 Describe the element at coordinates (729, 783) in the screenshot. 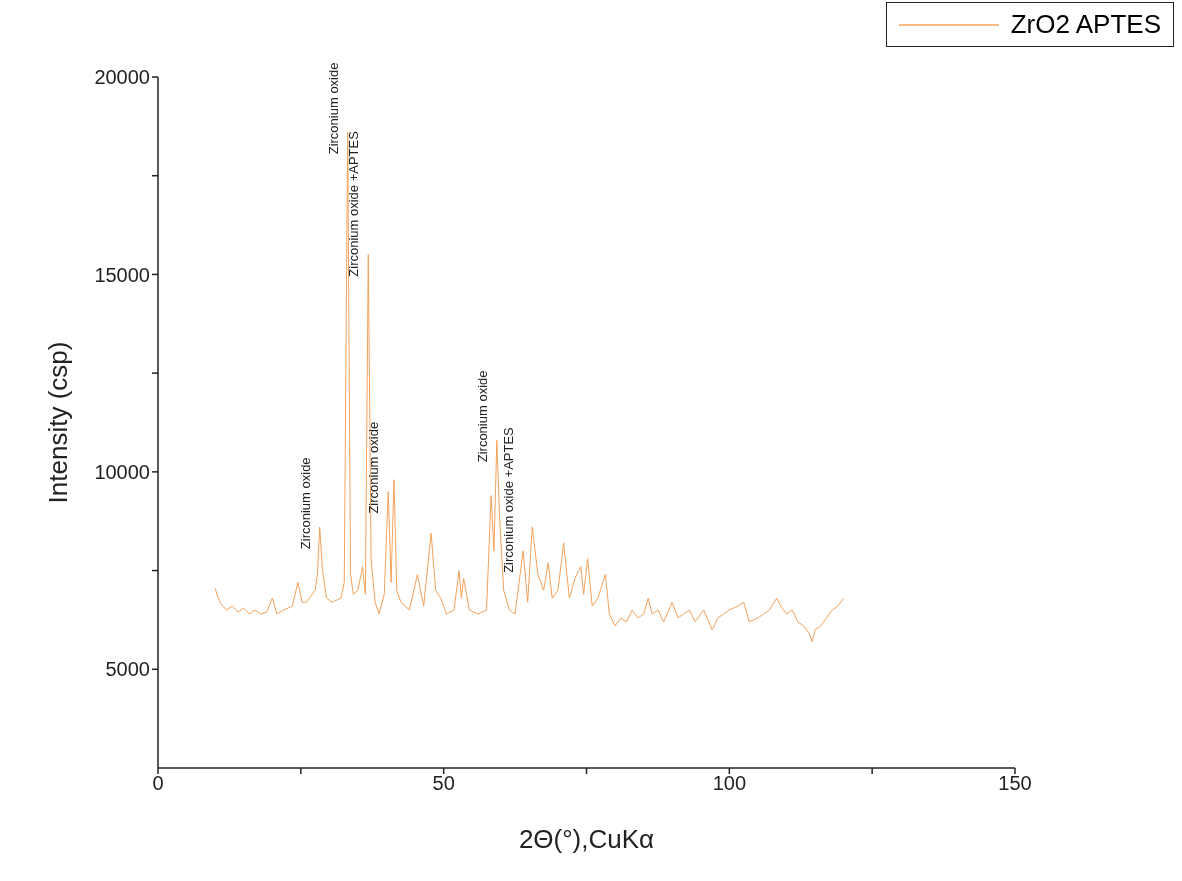

I see `x-tick-label: 100` at that location.